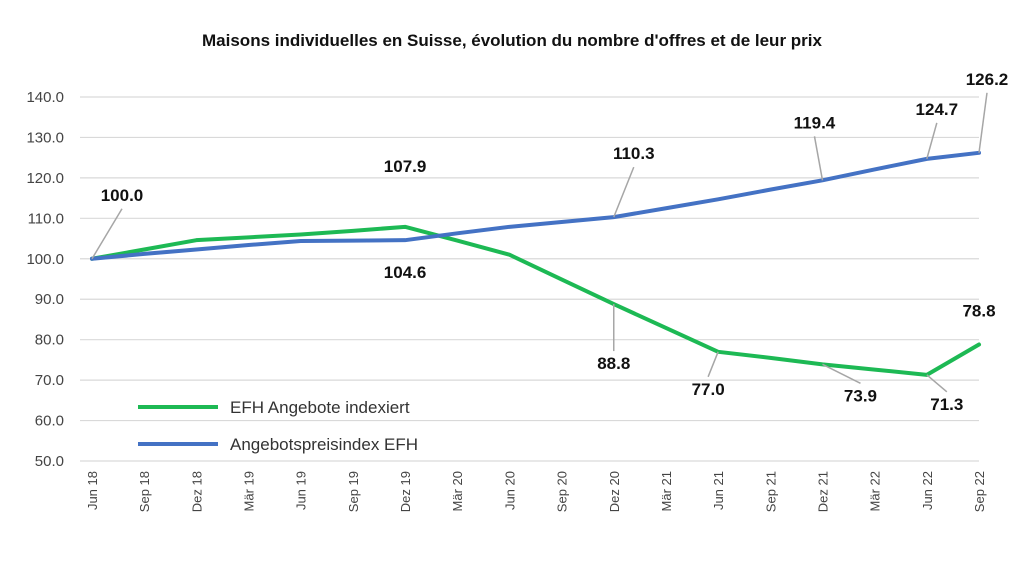 This screenshot has height=563, width=1024. I want to click on x-tick-label: Sep 20, so click(562, 491).